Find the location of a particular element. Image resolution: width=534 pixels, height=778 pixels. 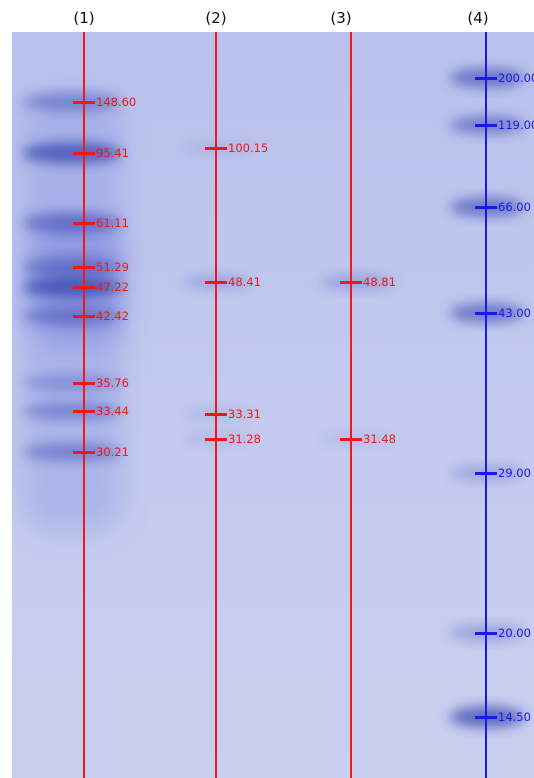

lane-3-title: (3) is located at coordinates (341, 18).